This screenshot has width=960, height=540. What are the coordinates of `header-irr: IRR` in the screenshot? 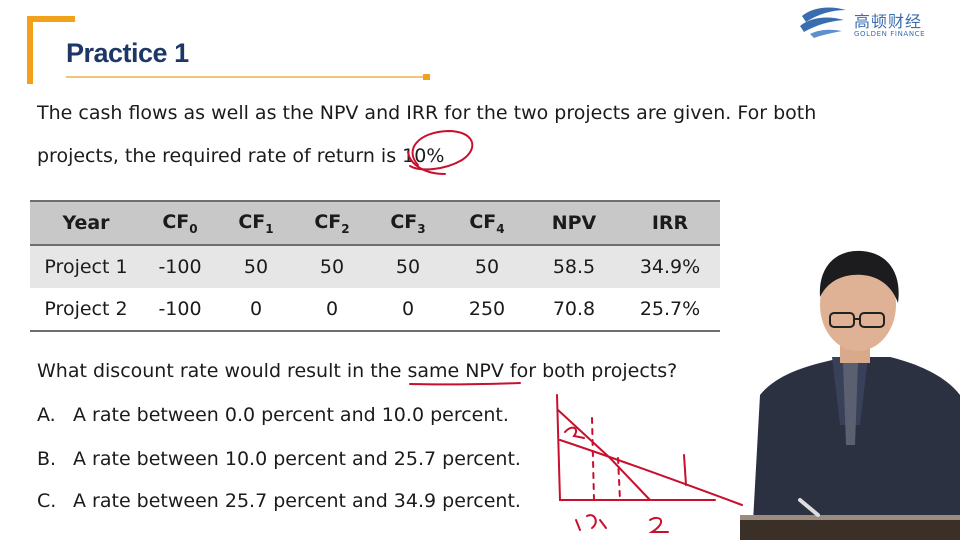 It's located at (670, 223).